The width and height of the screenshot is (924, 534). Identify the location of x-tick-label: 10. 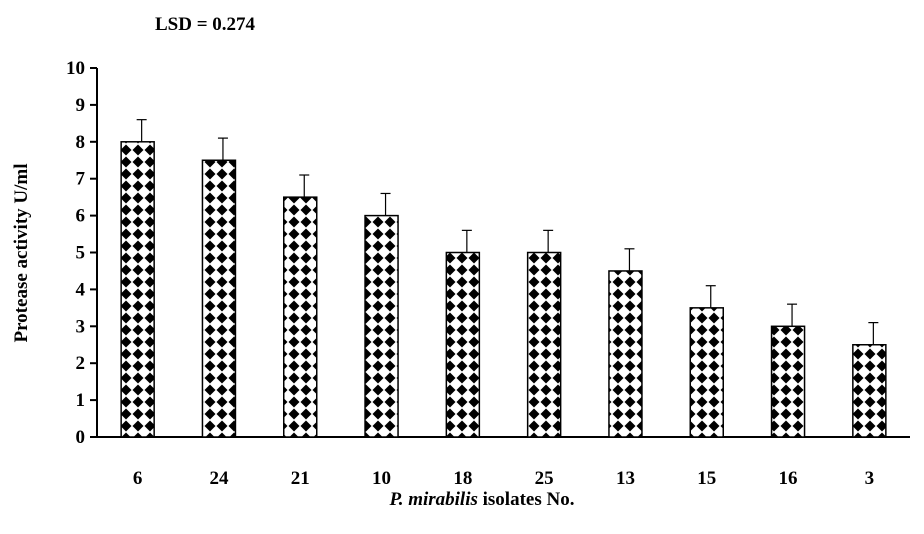
(381, 478).